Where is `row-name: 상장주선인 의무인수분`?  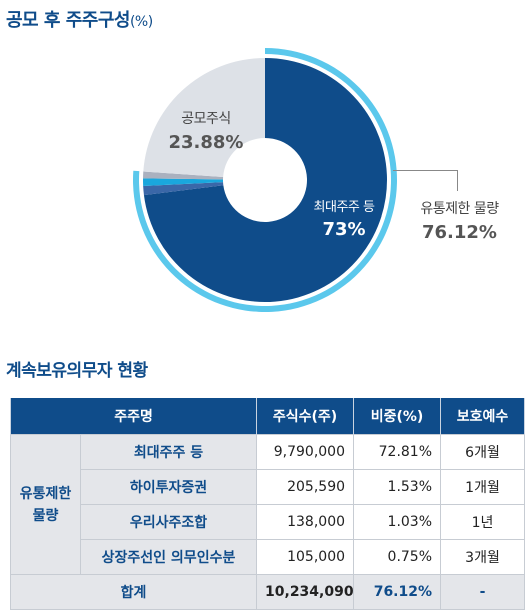
row-name: 상장주선인 의무인수분 is located at coordinates (168, 557).